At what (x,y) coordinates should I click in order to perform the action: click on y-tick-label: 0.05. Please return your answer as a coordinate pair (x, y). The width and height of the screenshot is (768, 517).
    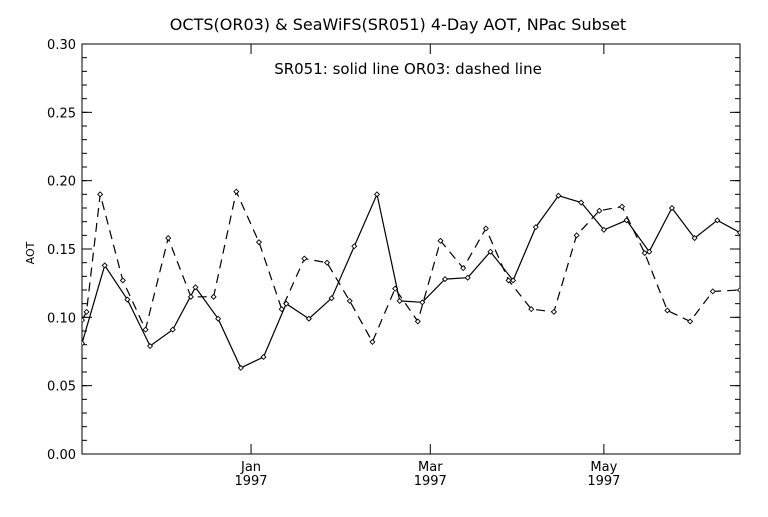
    Looking at the image, I should click on (61, 387).